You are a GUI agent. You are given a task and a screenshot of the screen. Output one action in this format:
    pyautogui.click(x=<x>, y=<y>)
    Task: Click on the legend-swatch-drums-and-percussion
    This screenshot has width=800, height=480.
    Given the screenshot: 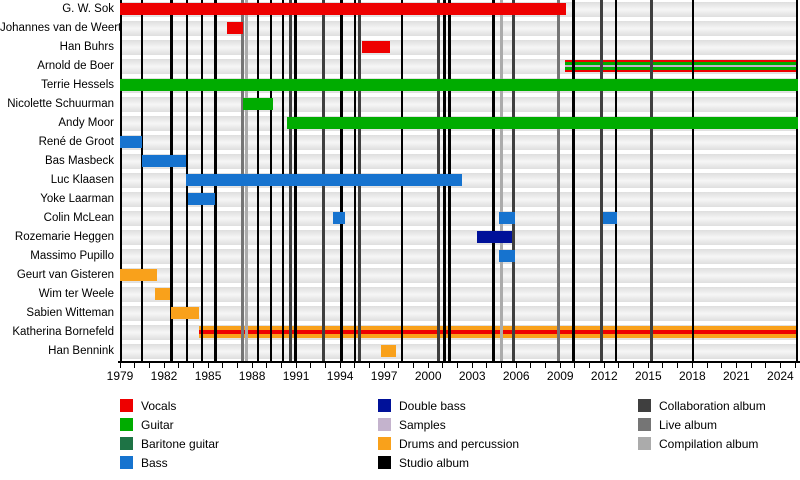 What is the action you would take?
    pyautogui.click(x=384, y=443)
    